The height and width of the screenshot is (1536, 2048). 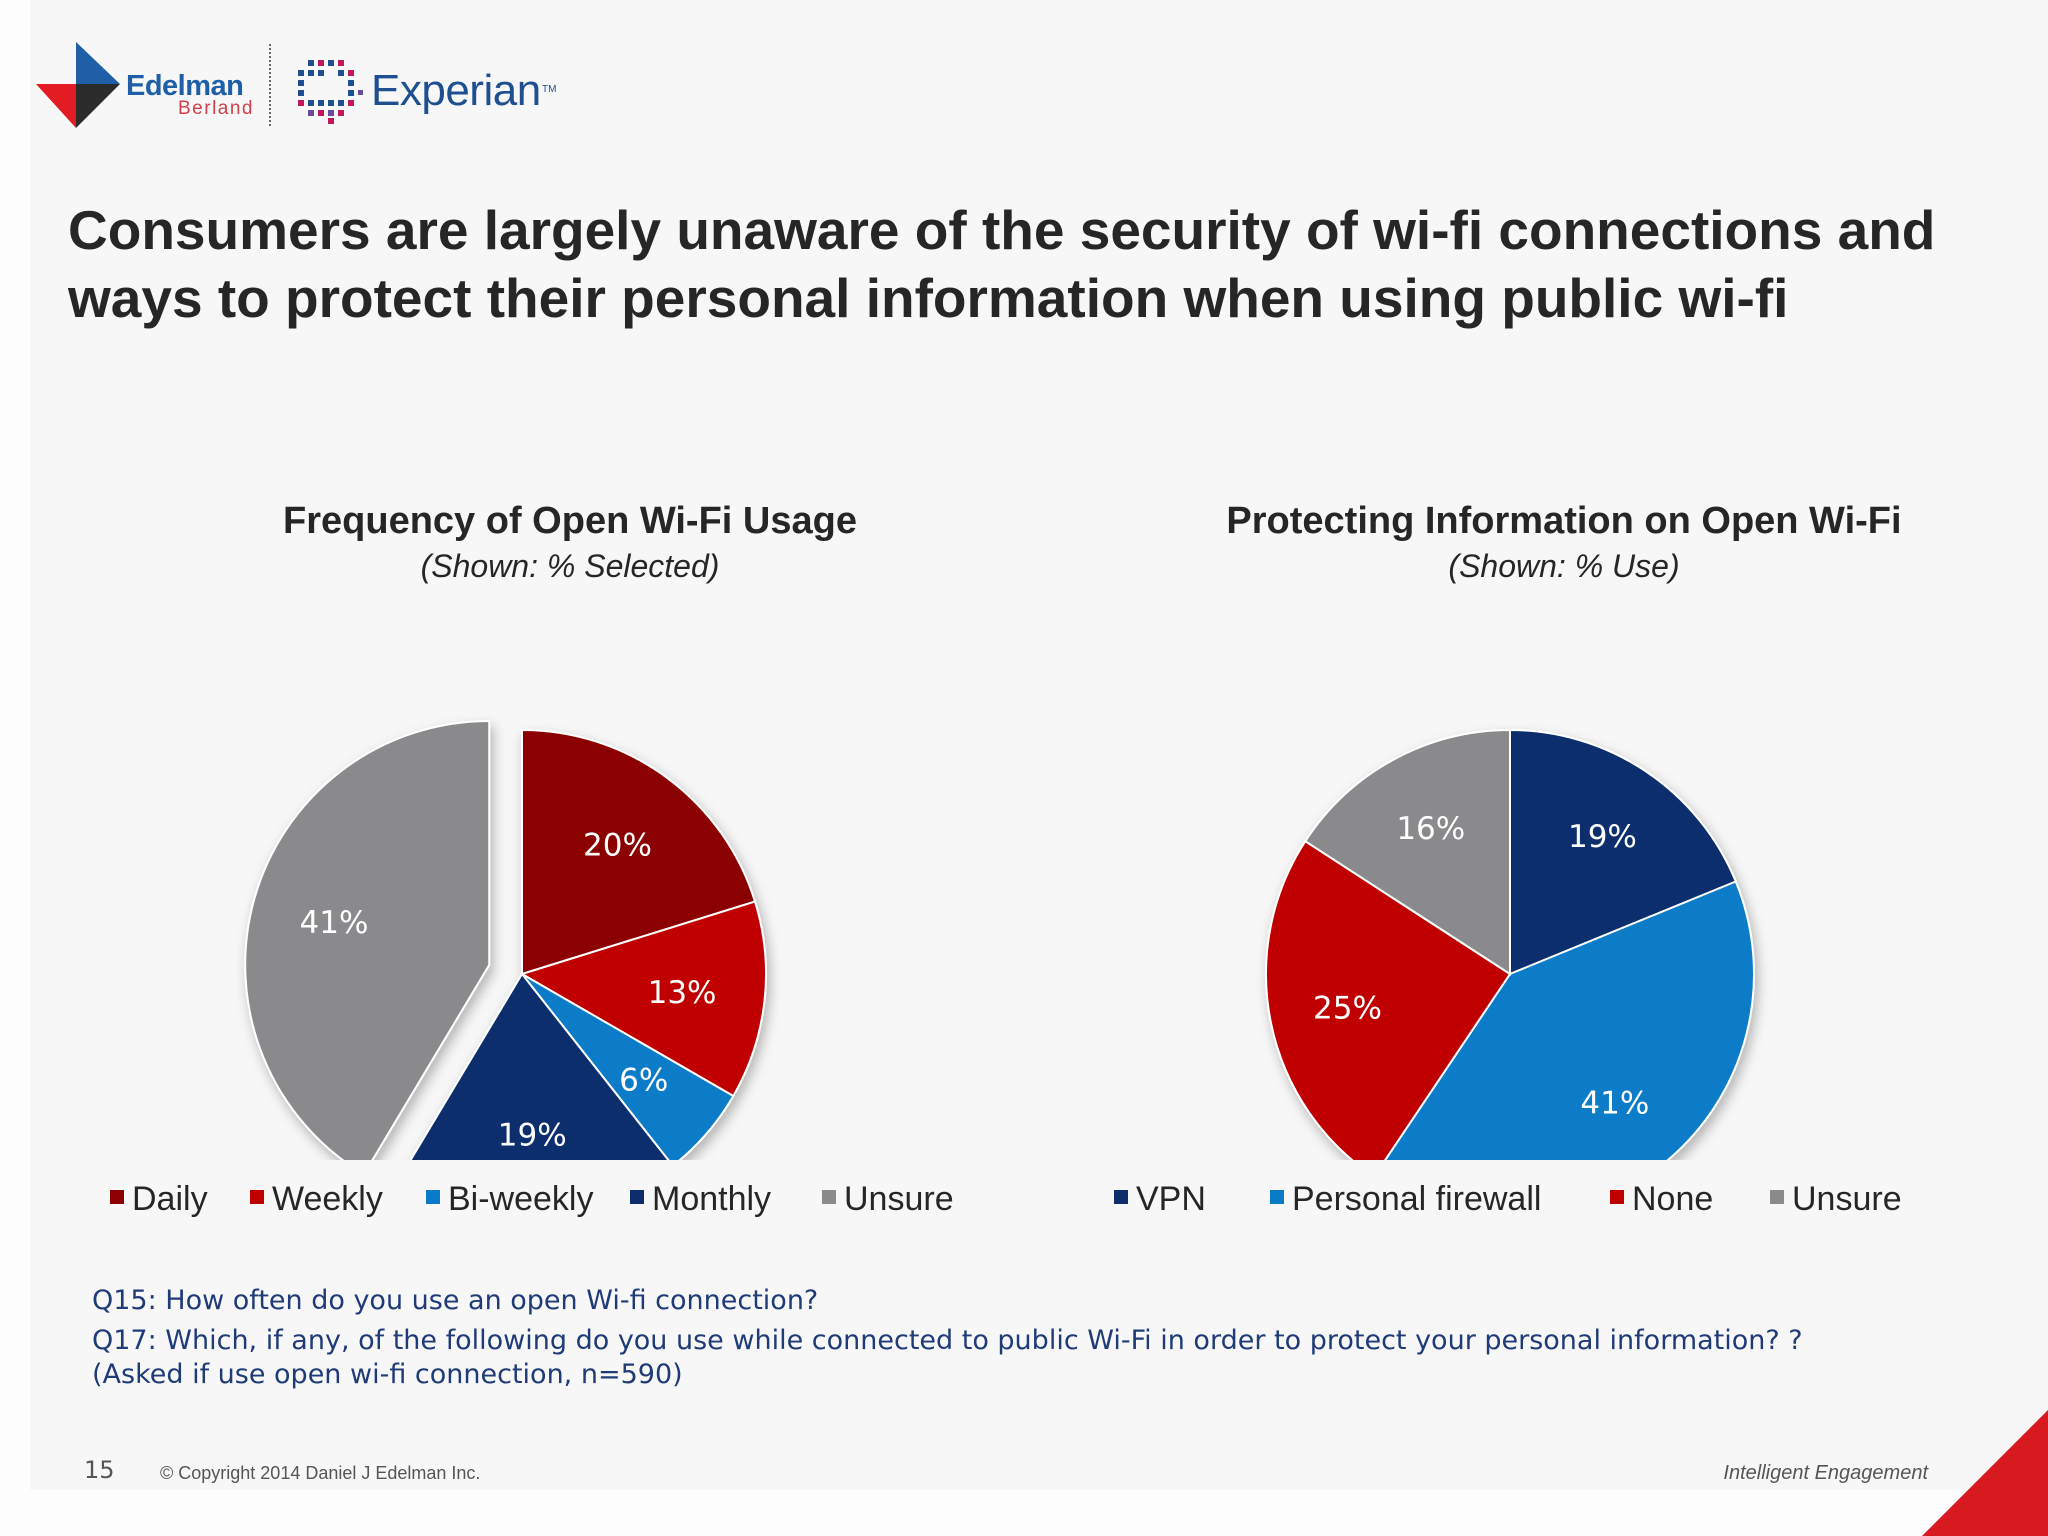 I want to click on legend-label: Daily, so click(x=170, y=1199).